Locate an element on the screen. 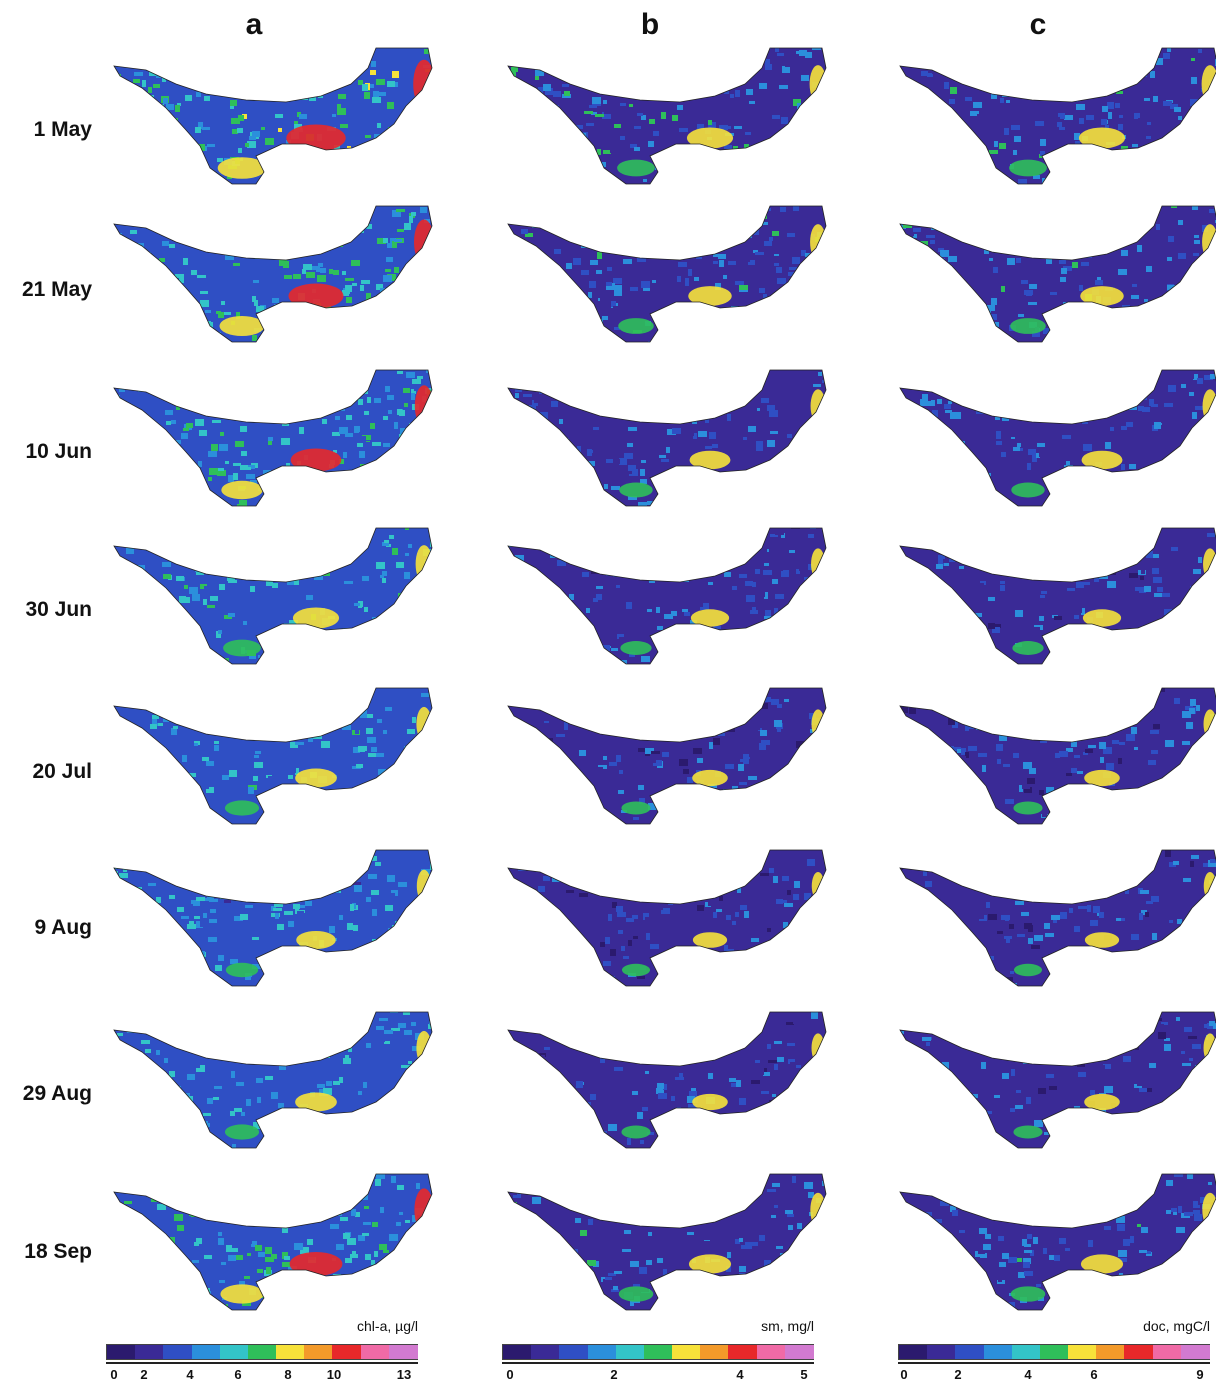 This screenshot has width=1216, height=1386. legend-c: doc, mgC/l 0 2 4 6 9 is located at coordinates (1054, 1352).